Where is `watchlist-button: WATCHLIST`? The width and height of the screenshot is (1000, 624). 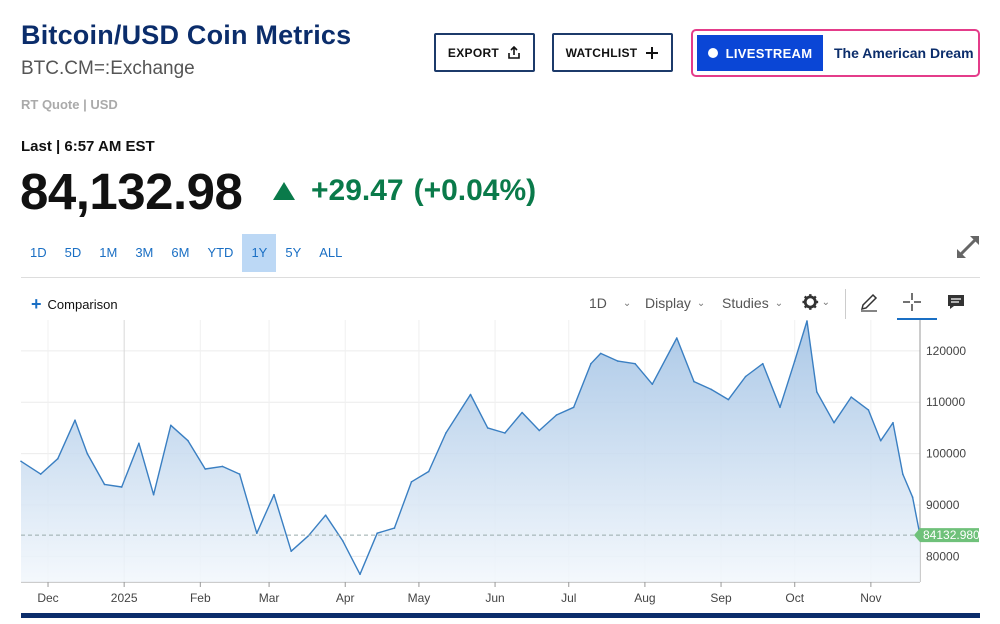
watchlist-button: WATCHLIST is located at coordinates (612, 52).